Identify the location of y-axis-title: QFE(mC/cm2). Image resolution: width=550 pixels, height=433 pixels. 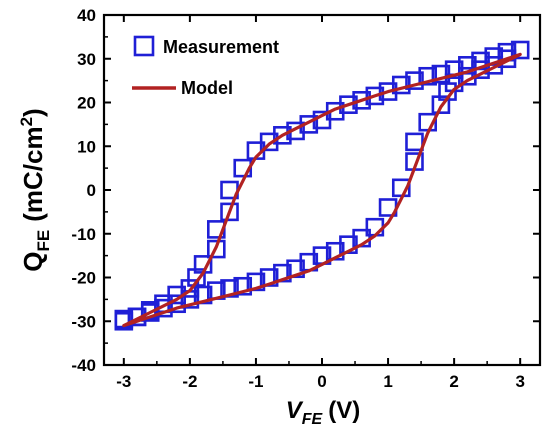
(35, 189).